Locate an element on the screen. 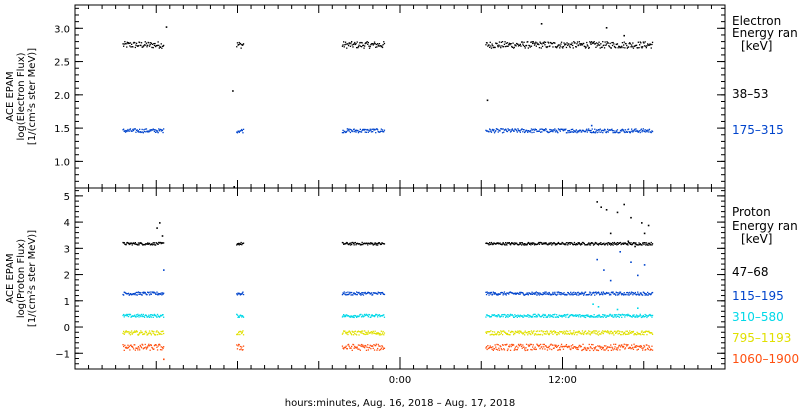 This screenshot has height=410, width=800. y-tick-label: 3.0 is located at coordinates (62, 29).